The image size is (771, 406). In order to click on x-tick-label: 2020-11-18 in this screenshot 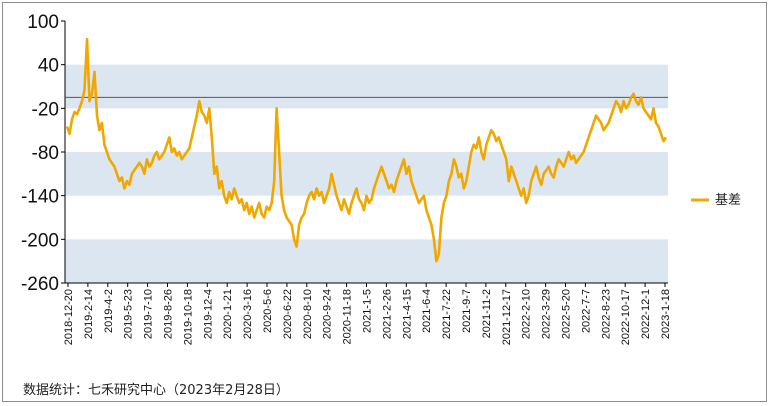, I will do `click(348, 316)`.